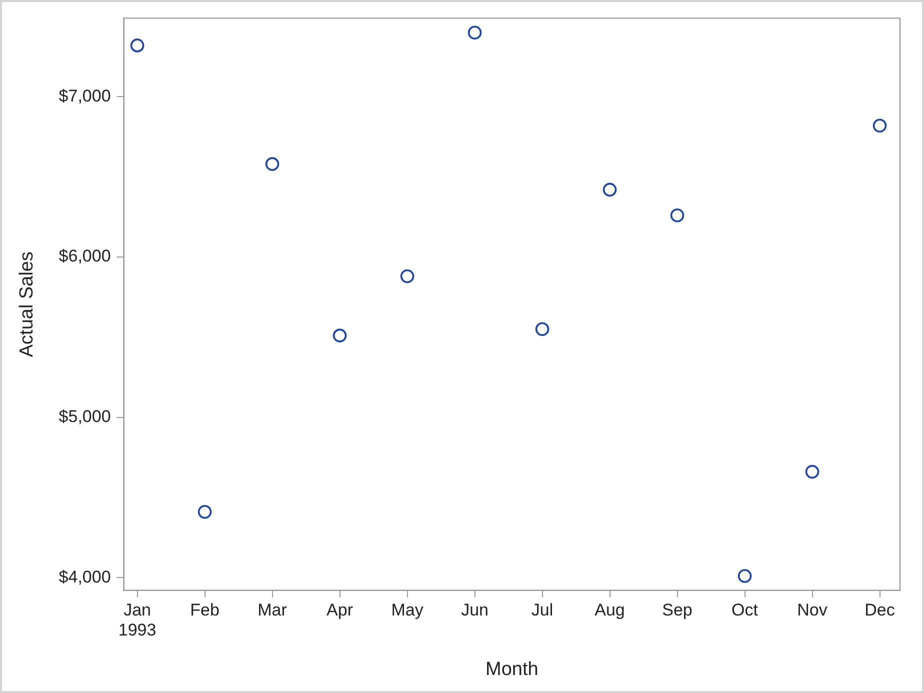 This screenshot has width=924, height=693. What do you see at coordinates (542, 610) in the screenshot?
I see `x-tick-label: Jul` at bounding box center [542, 610].